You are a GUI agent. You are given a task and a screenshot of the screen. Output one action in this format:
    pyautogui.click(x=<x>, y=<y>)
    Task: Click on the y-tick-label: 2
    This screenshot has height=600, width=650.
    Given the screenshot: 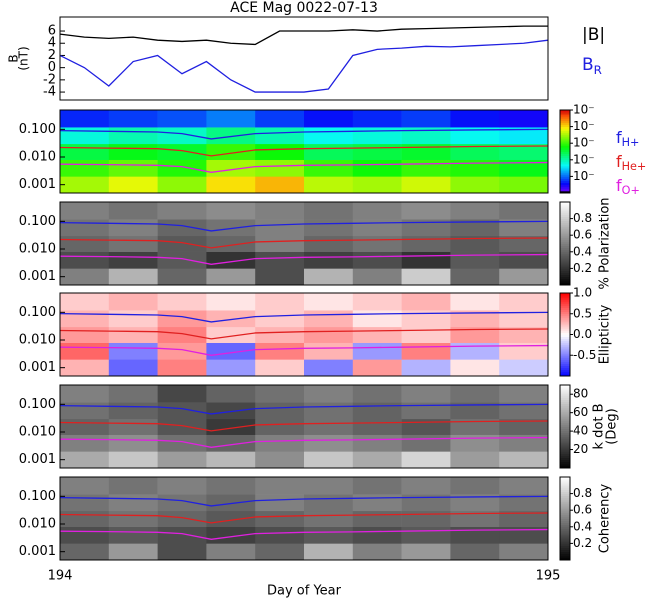 What is the action you would take?
    pyautogui.click(x=52, y=55)
    